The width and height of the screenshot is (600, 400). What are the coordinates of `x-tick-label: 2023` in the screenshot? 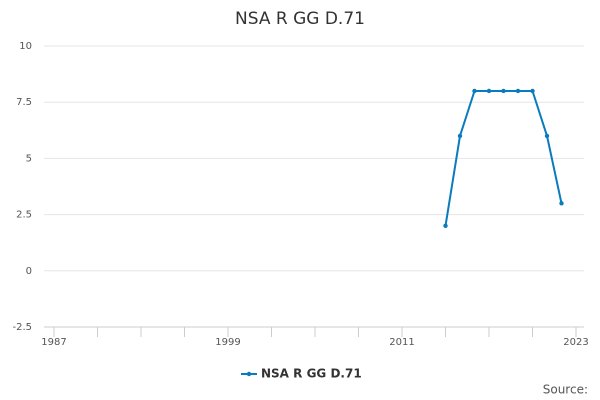 It's located at (575, 342).